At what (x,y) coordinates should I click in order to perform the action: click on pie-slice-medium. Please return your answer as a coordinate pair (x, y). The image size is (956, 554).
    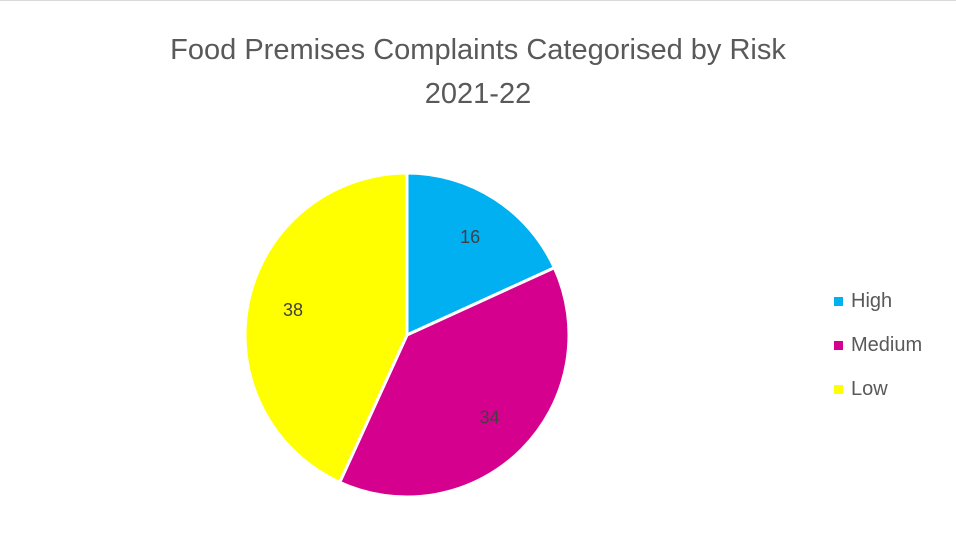
    Looking at the image, I should click on (454, 382).